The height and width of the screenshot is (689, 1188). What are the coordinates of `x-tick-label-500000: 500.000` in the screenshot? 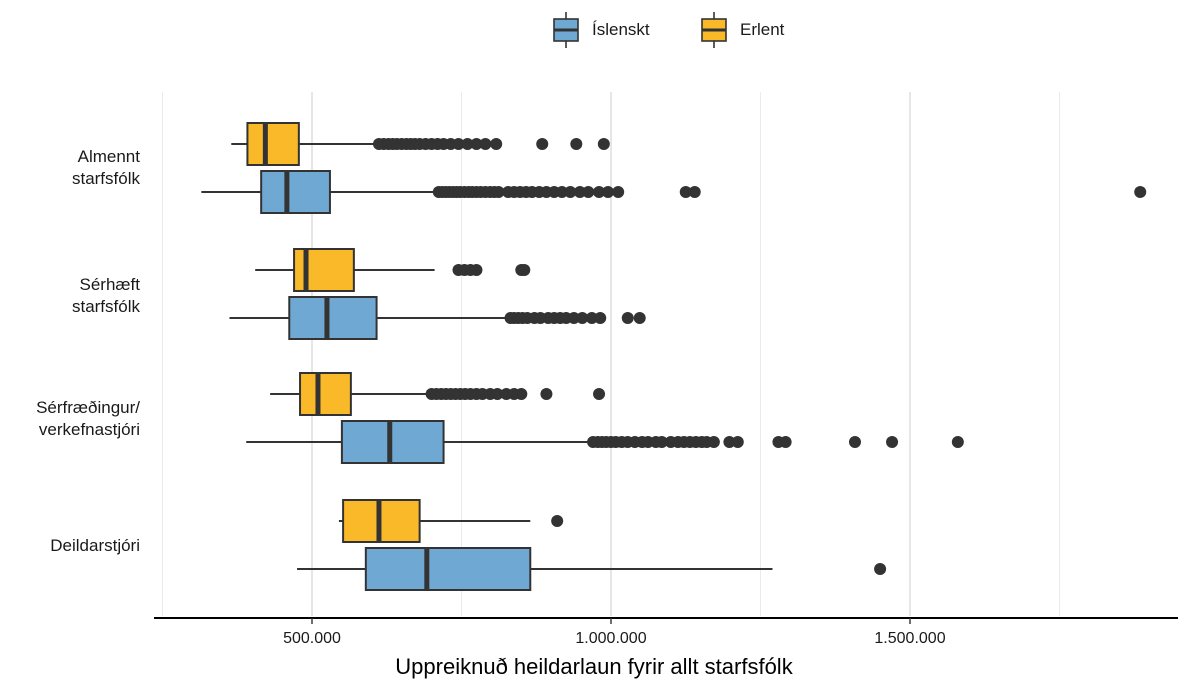 It's located at (312, 638).